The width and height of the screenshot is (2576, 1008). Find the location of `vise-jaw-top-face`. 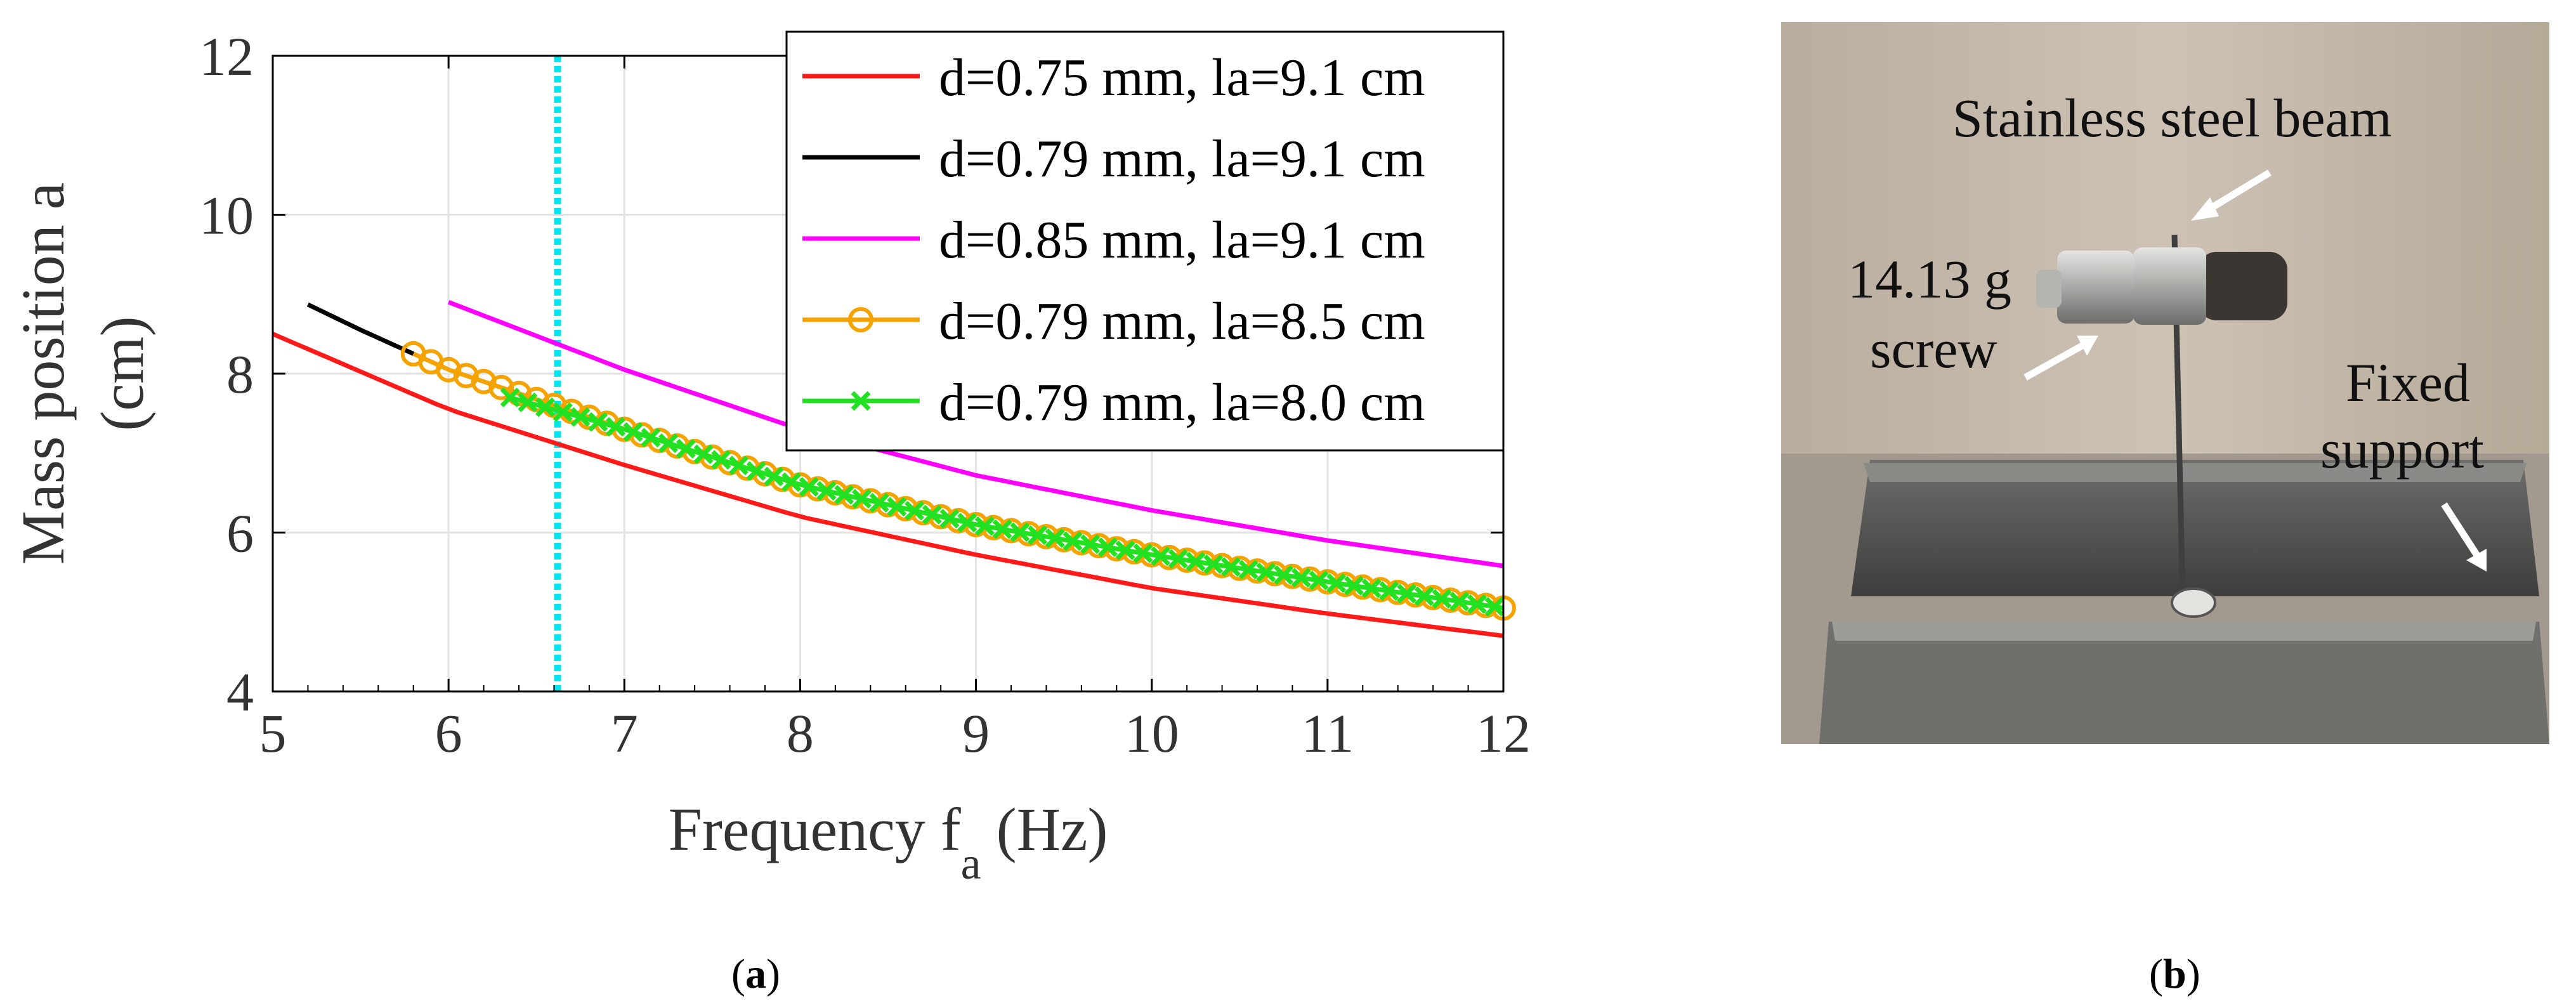

vise-jaw-top-face is located at coordinates (2196, 473).